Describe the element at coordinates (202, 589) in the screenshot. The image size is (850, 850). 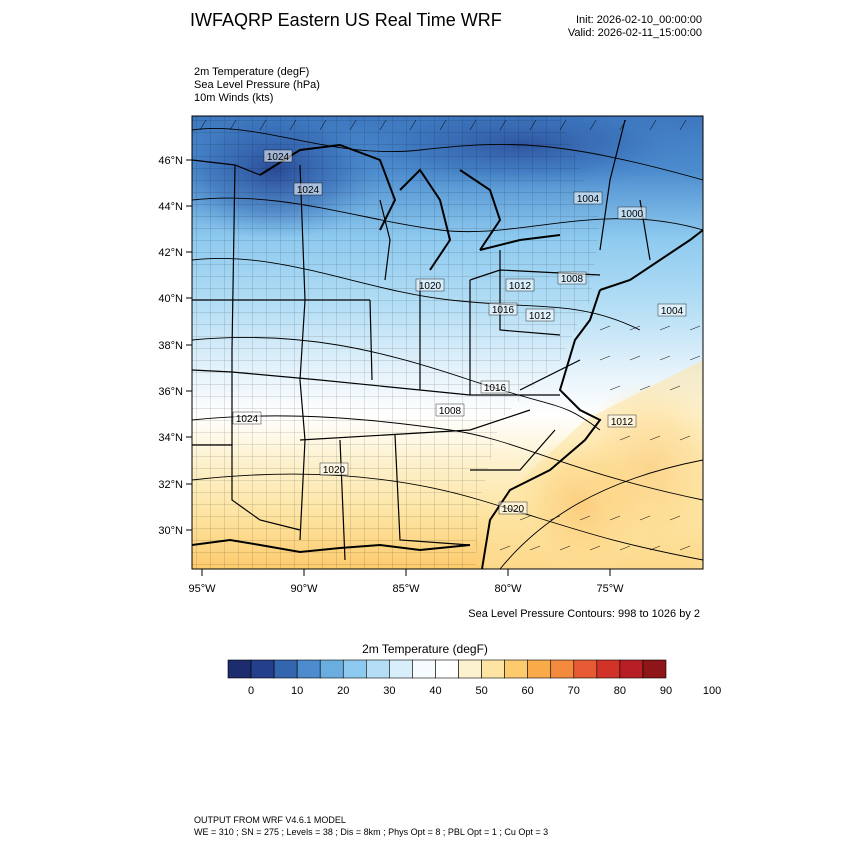
I see `lon-tick-label: 95°W` at that location.